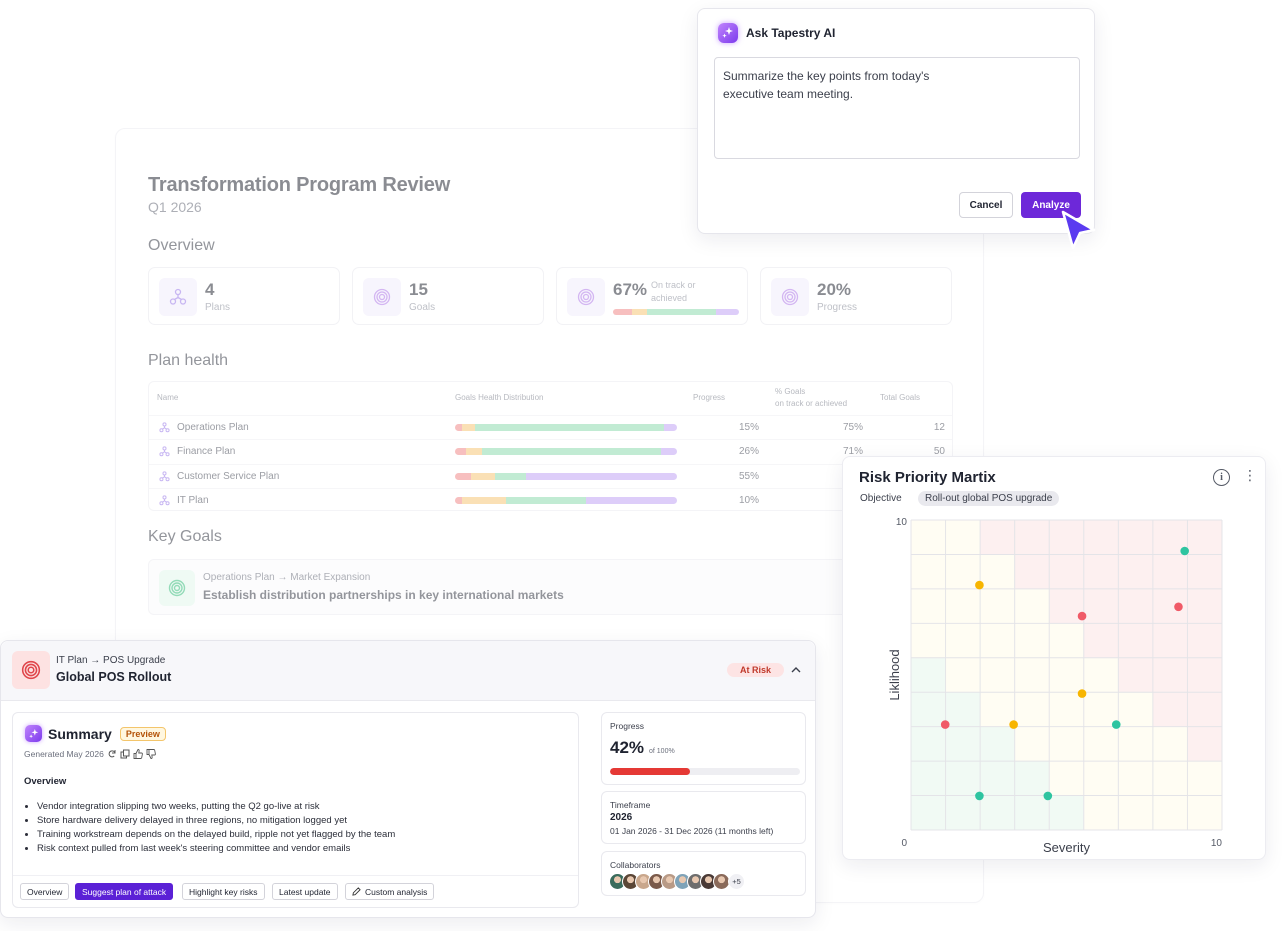 Image resolution: width=1282 pixels, height=931 pixels. What do you see at coordinates (299, 185) in the screenshot?
I see `report-title: Transformation Program Review` at bounding box center [299, 185].